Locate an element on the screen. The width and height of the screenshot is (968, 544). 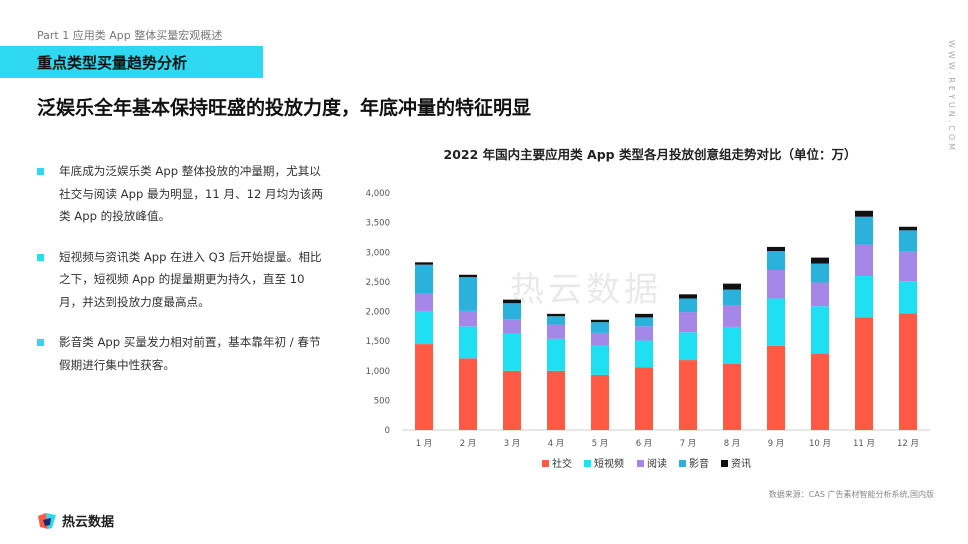
x-tick-label: 1 月 is located at coordinates (424, 444).